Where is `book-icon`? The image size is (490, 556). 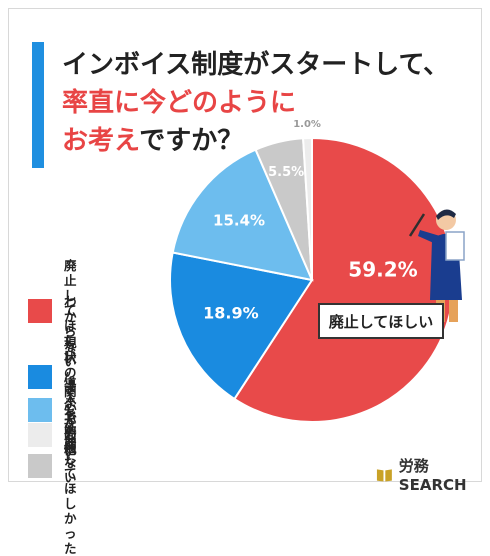 book-icon is located at coordinates (384, 475).